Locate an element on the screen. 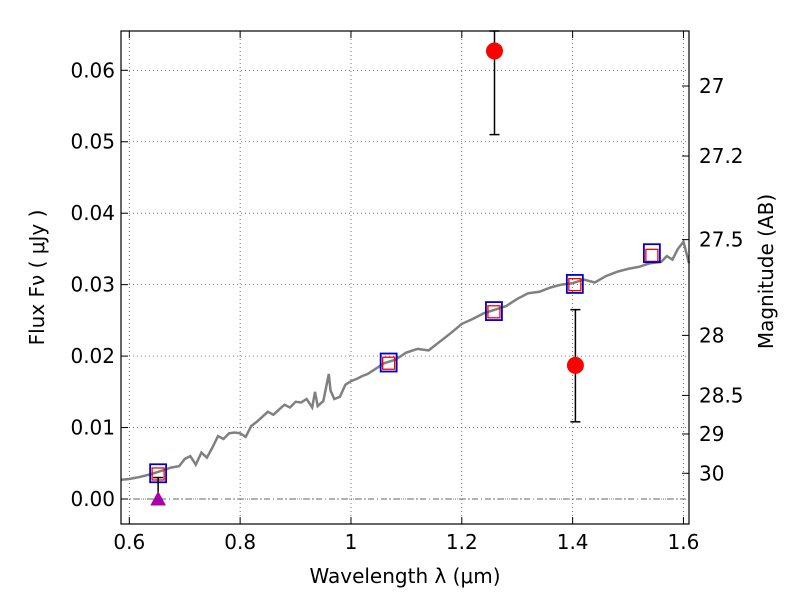  y2-tick-label: 30 is located at coordinates (711, 473).